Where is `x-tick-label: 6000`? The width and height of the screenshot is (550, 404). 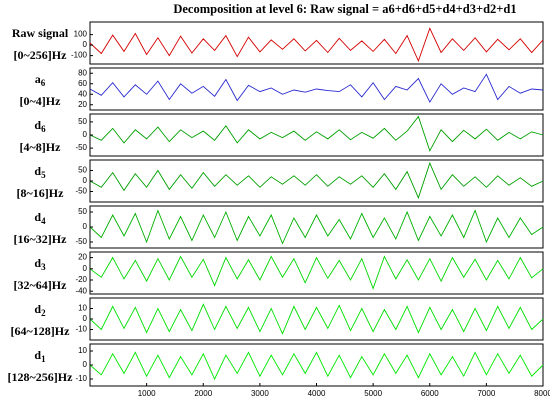 x-tick-label: 6000 is located at coordinates (430, 393).